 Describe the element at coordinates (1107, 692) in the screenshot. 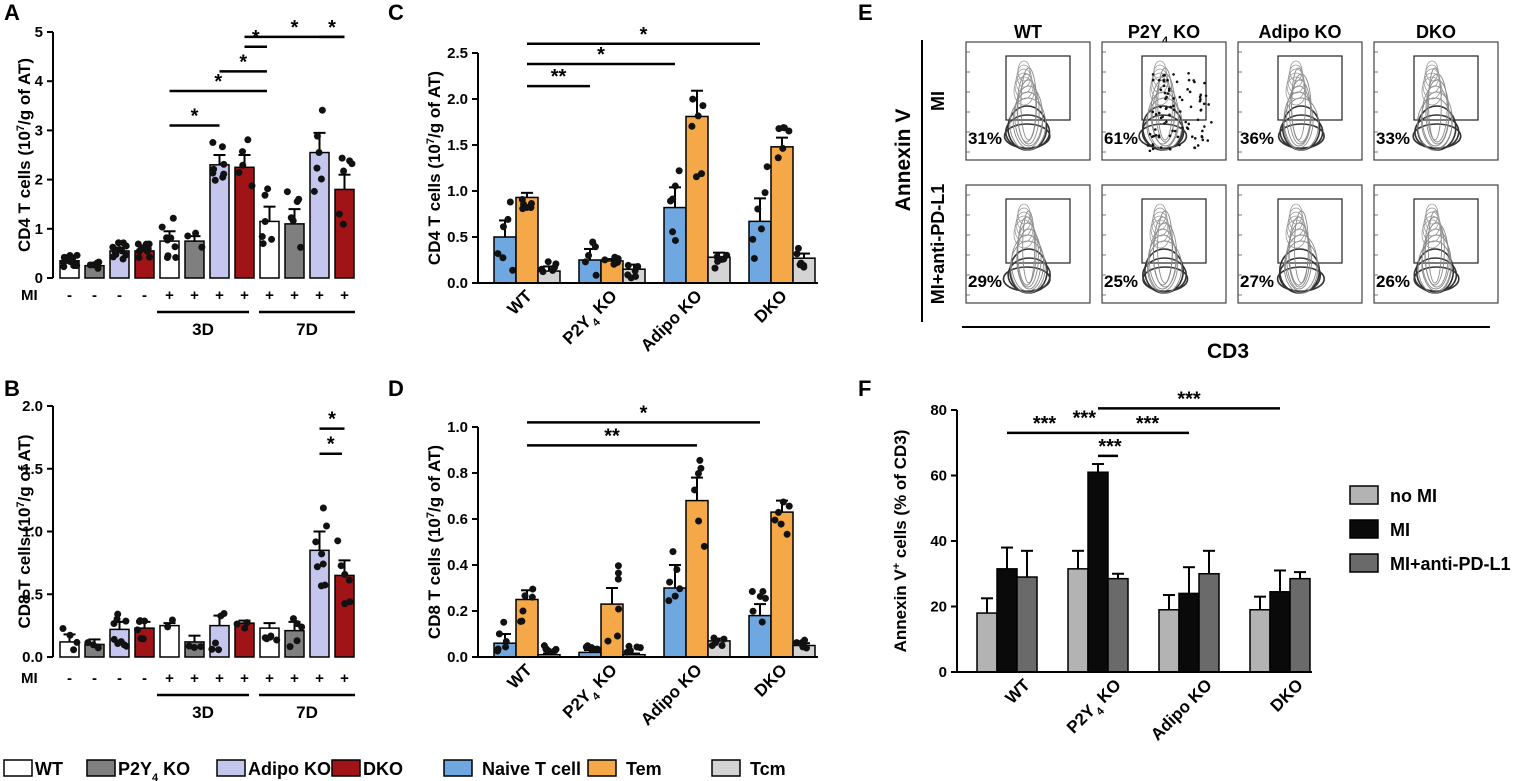

I see `category-label-F-part: KO` at that location.